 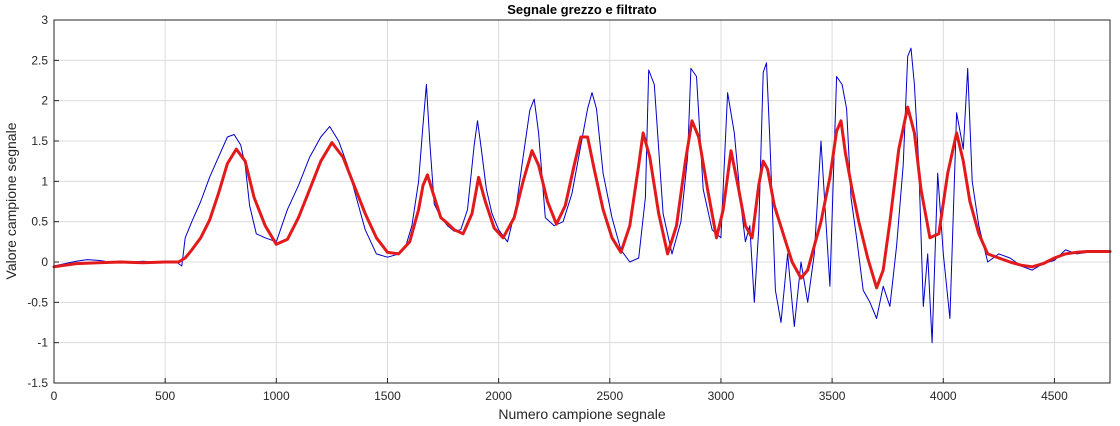 I want to click on y-tick-label: 3, so click(x=44, y=20).